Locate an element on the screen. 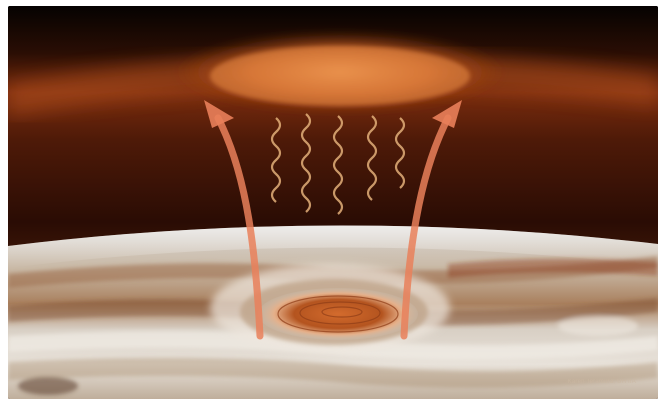 The width and height of the screenshot is (666, 405). right-arrow-head is located at coordinates (447, 114).